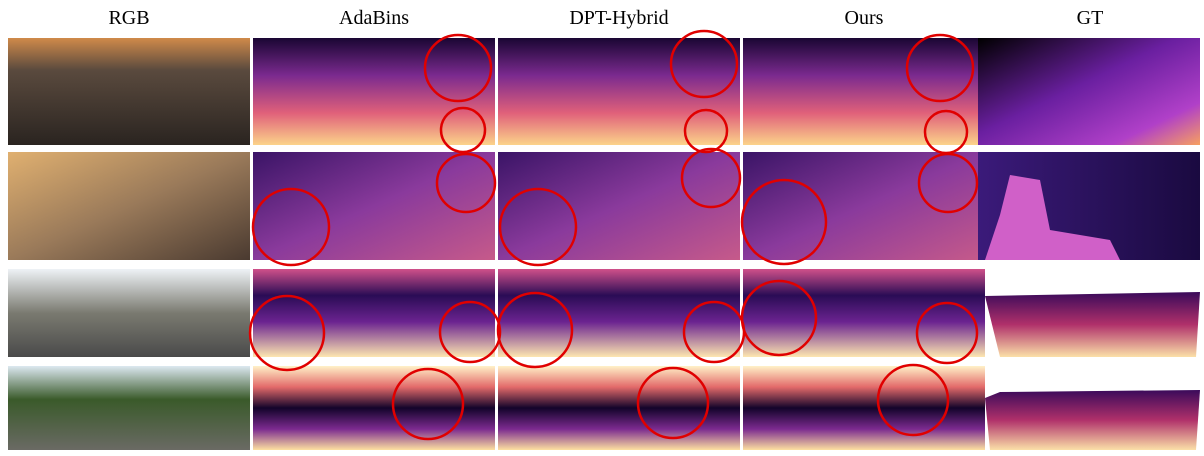  Describe the element at coordinates (128, 18) in the screenshot. I see `column-header: RGB` at that location.